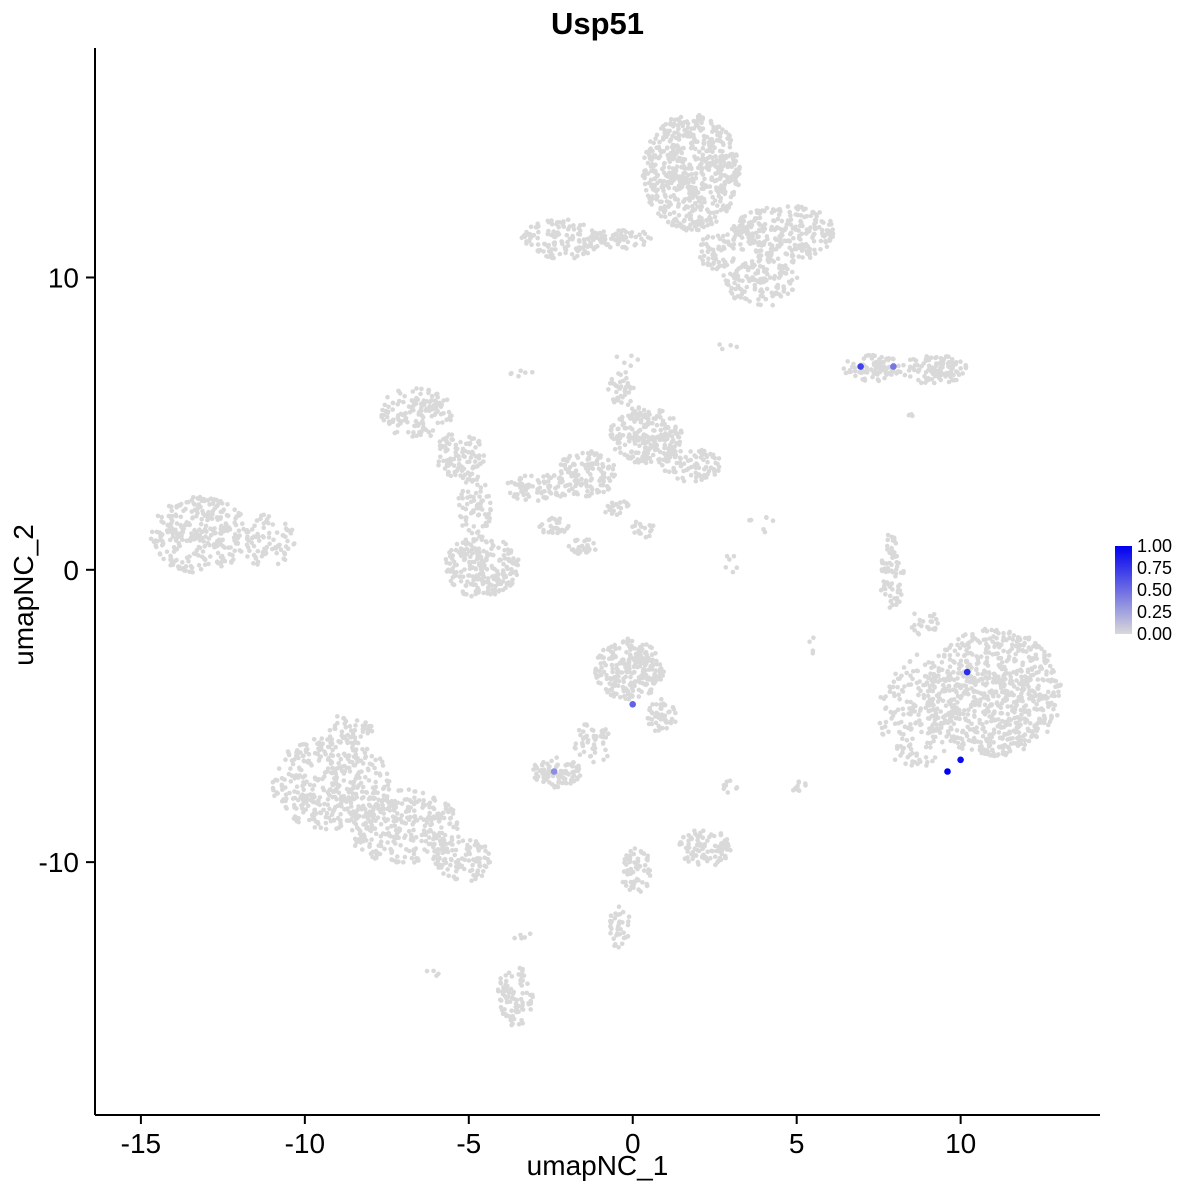 This screenshot has height=1200, width=1200. Describe the element at coordinates (960, 1143) in the screenshot. I see `x-tick-label: 10` at that location.